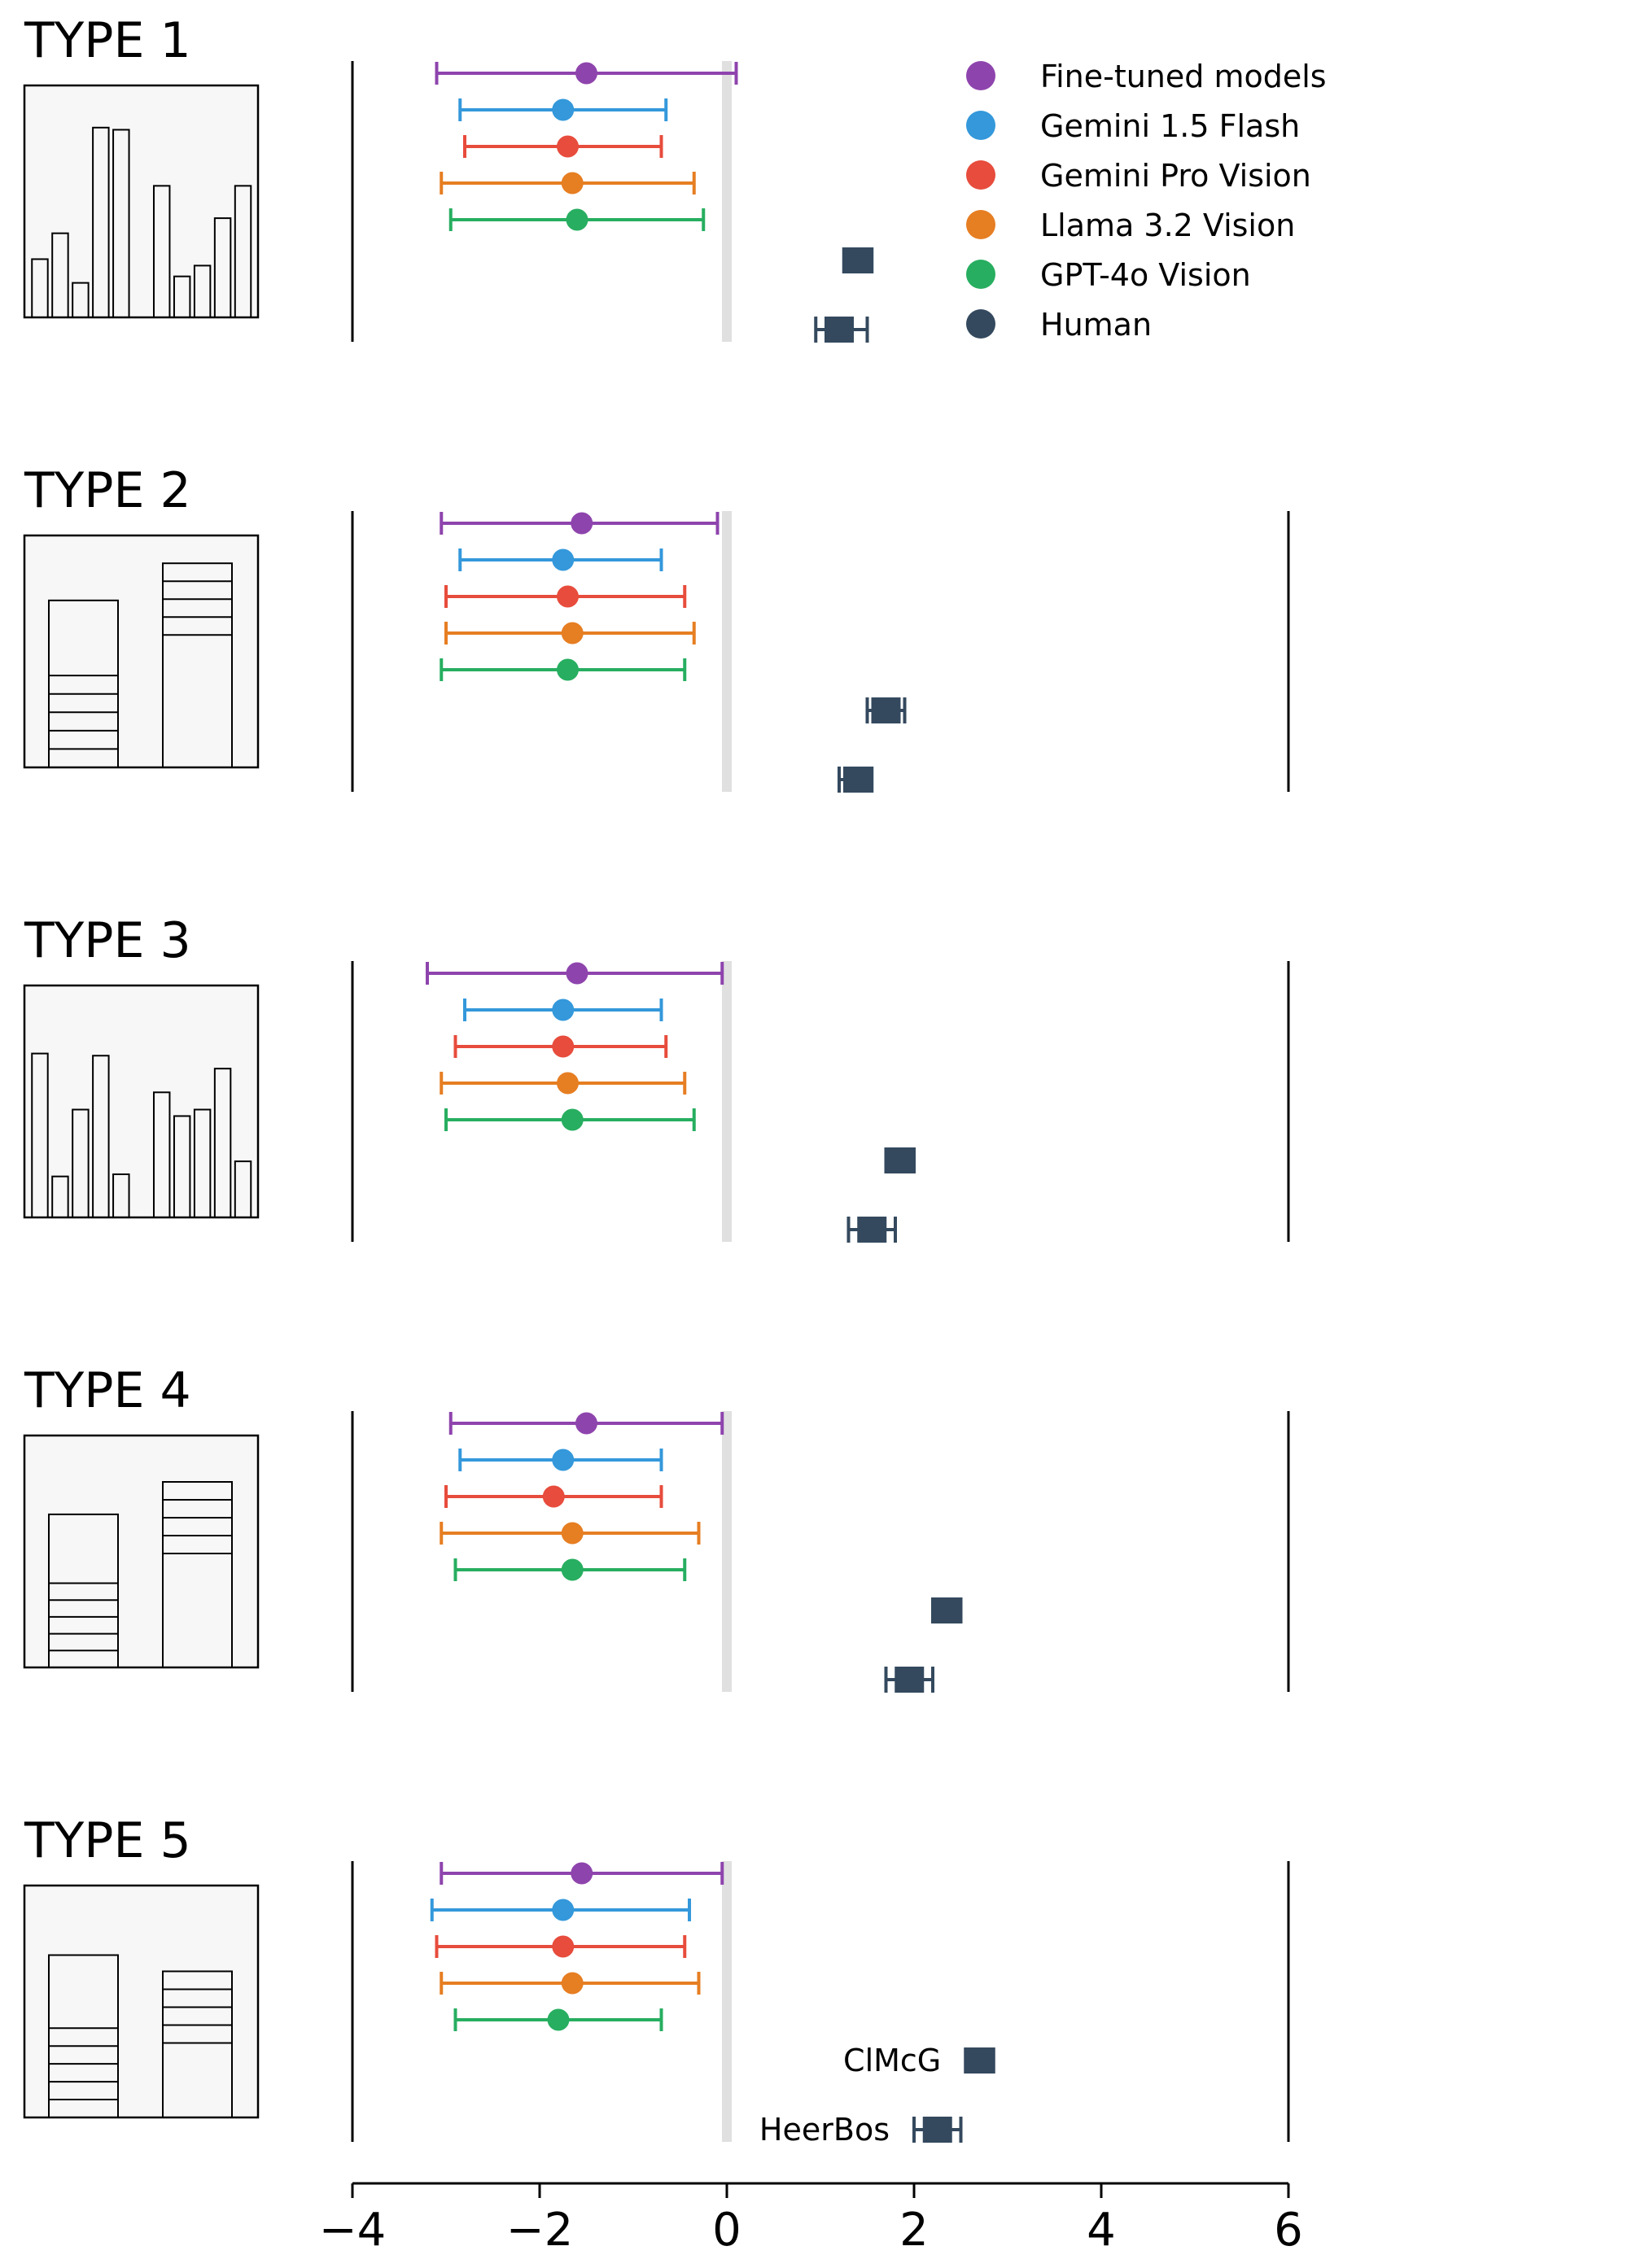  I want to click on x-tick-label: 2, so click(914, 2230).